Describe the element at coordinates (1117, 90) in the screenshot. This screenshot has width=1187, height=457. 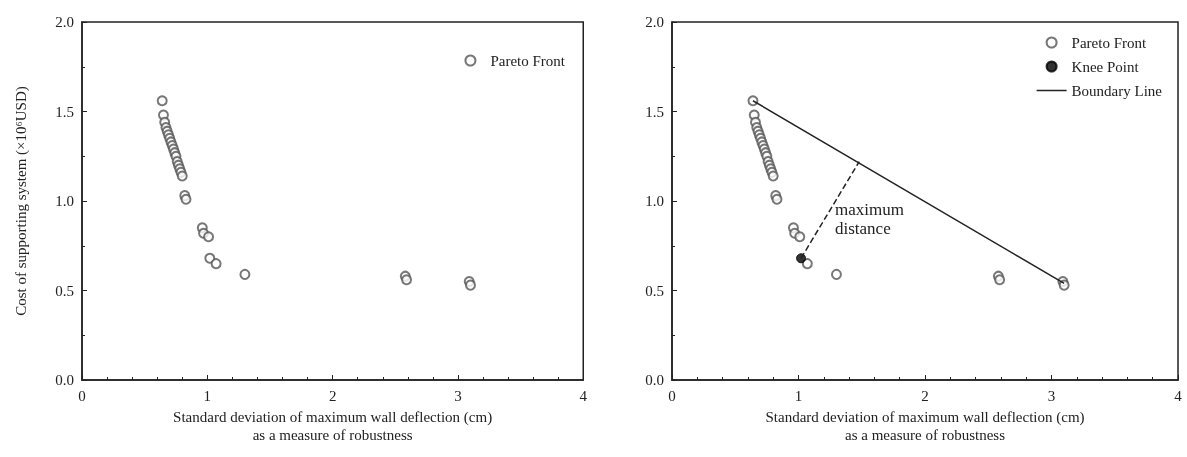
I see `legend-label: Boundary Line` at that location.